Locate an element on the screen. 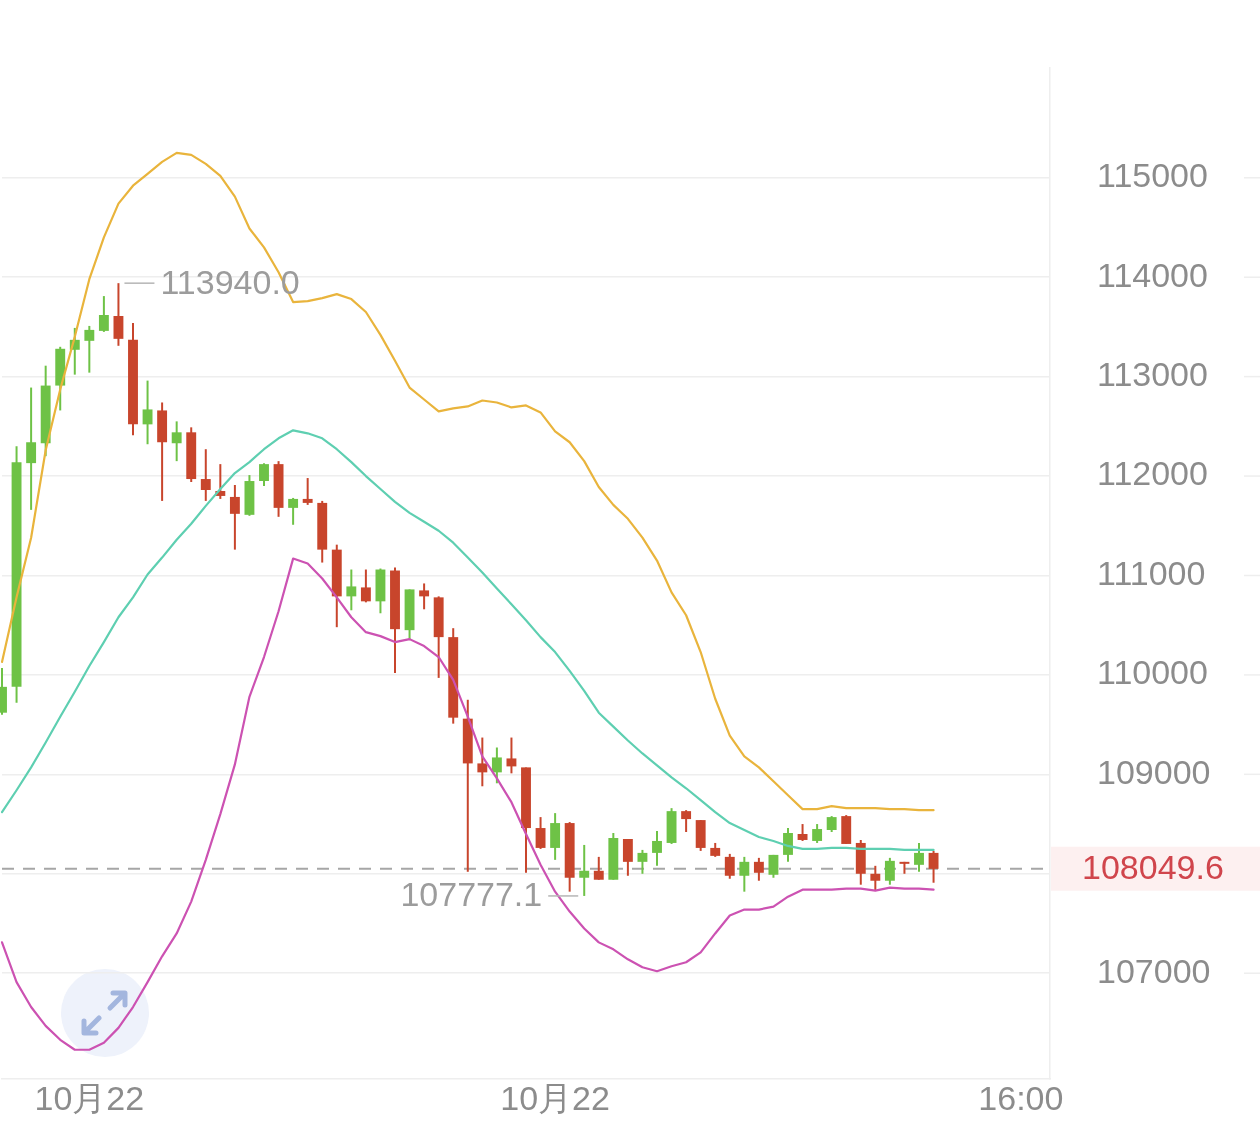 The width and height of the screenshot is (1260, 1146). y-tick-label: 107000 is located at coordinates (1154, 970).